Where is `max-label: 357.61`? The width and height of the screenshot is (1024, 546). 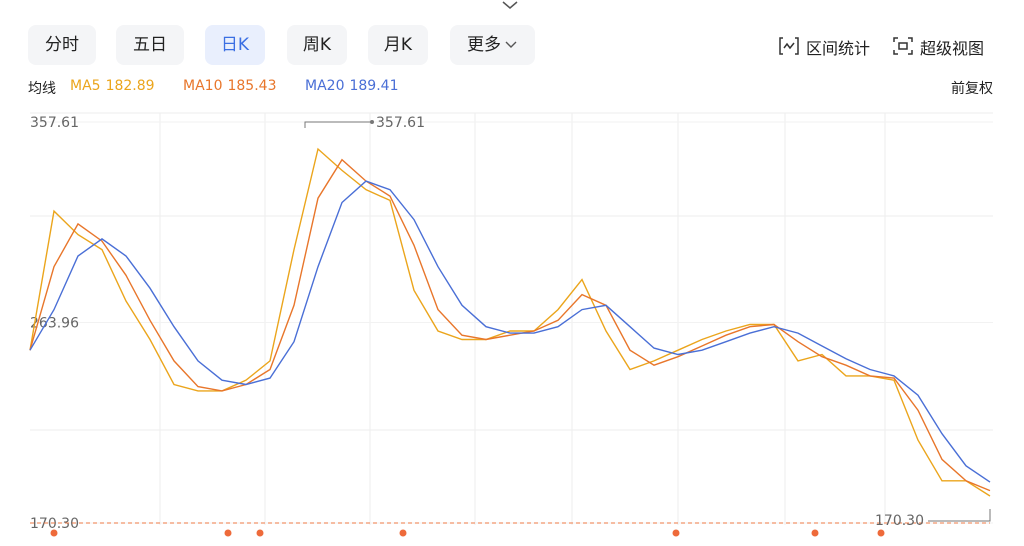 max-label: 357.61 is located at coordinates (400, 123).